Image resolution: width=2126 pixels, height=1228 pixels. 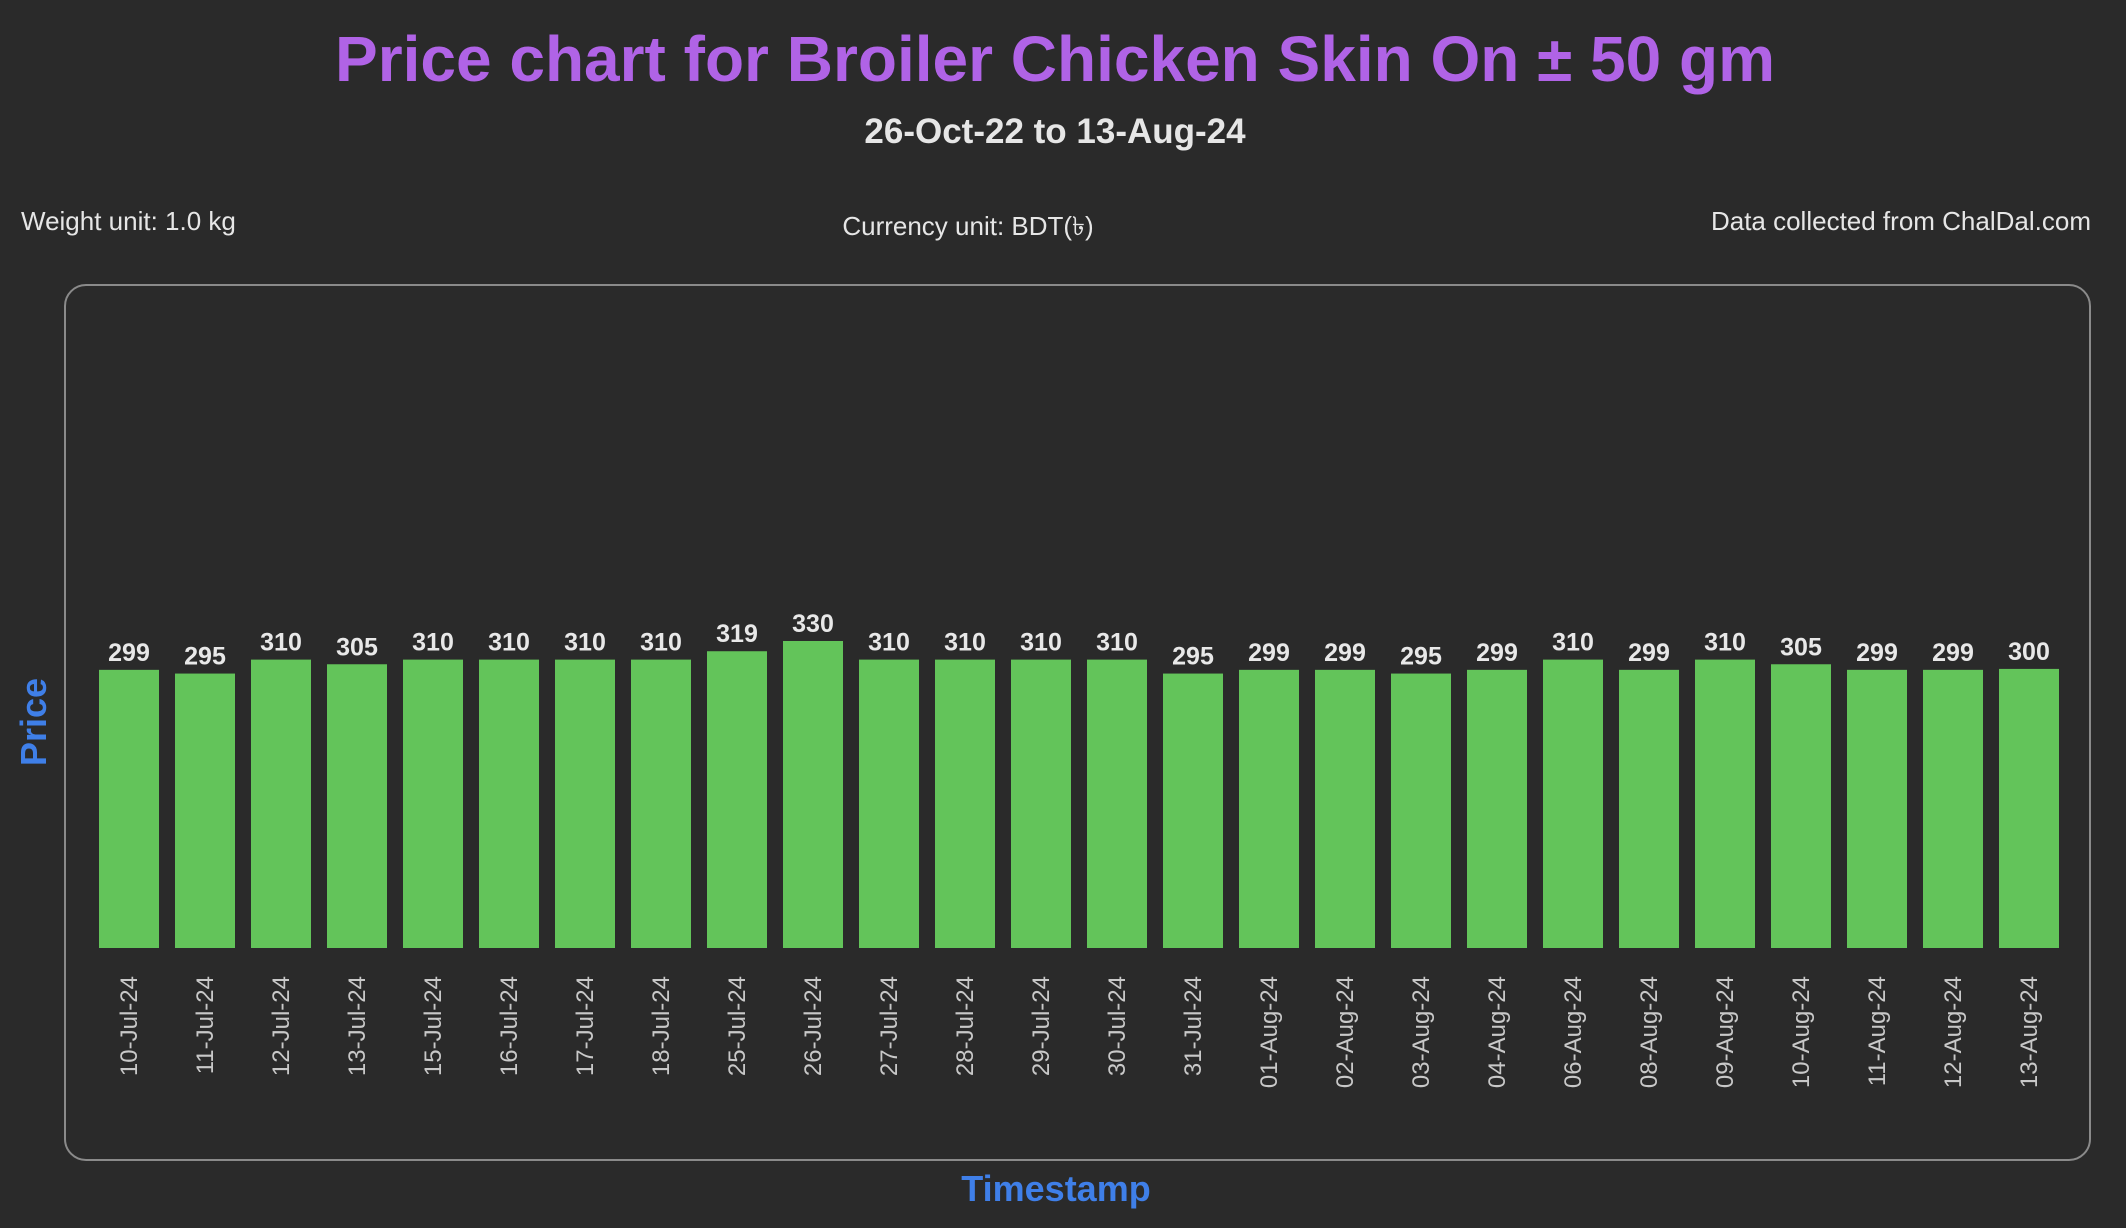 What do you see at coordinates (205, 1025) in the screenshot?
I see `x-tick-label: 11-Jul-24` at bounding box center [205, 1025].